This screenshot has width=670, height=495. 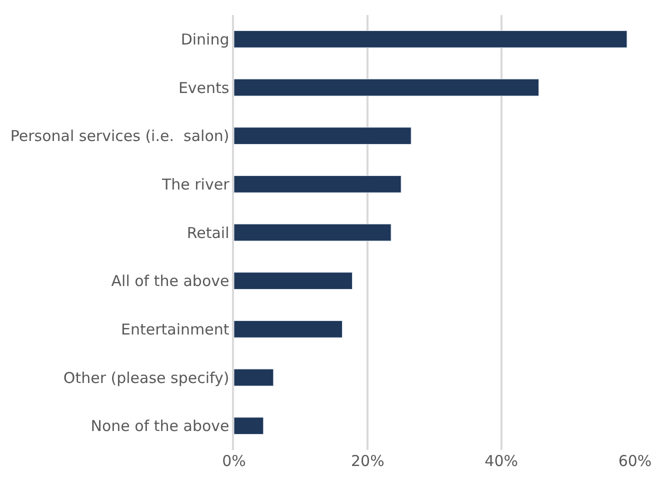 What do you see at coordinates (367, 461) in the screenshot?
I see `x-tick-label: 20%` at bounding box center [367, 461].